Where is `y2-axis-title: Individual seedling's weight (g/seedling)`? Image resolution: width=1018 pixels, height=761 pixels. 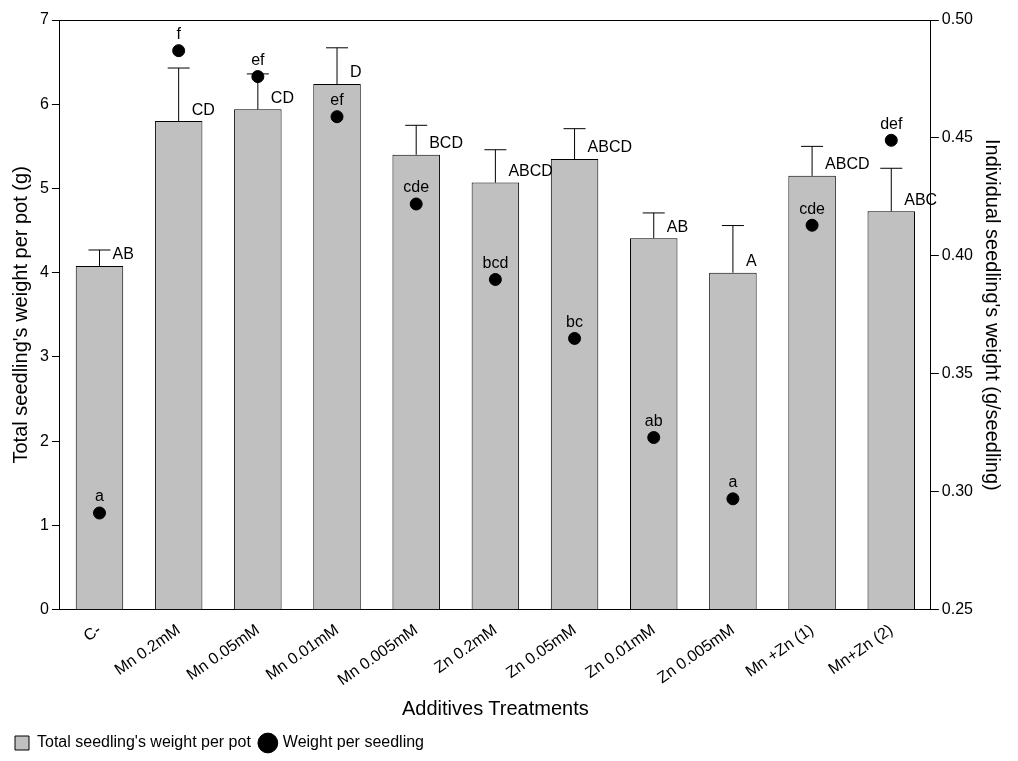
y2-axis-title: Individual seedling's weight (g/seedling) is located at coordinates (993, 314).